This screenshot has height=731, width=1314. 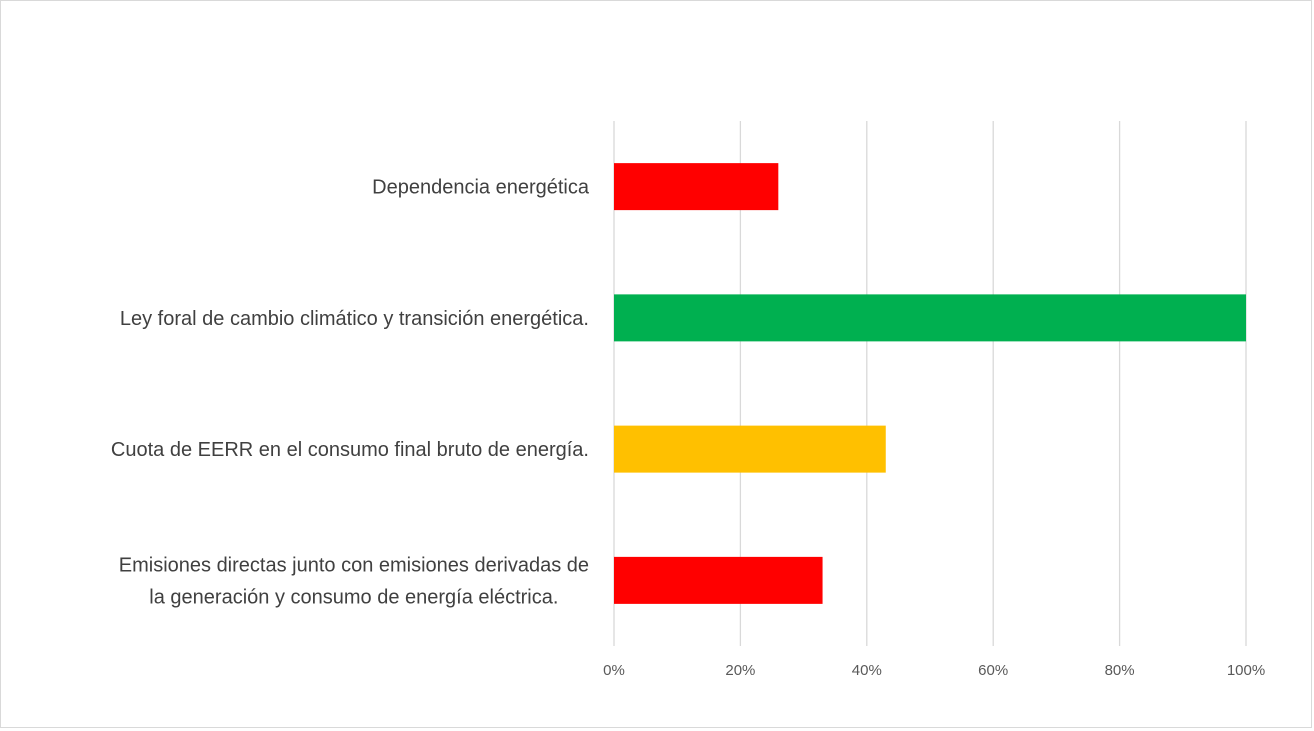 What do you see at coordinates (614, 670) in the screenshot?
I see `x-tick-label: 0%` at bounding box center [614, 670].